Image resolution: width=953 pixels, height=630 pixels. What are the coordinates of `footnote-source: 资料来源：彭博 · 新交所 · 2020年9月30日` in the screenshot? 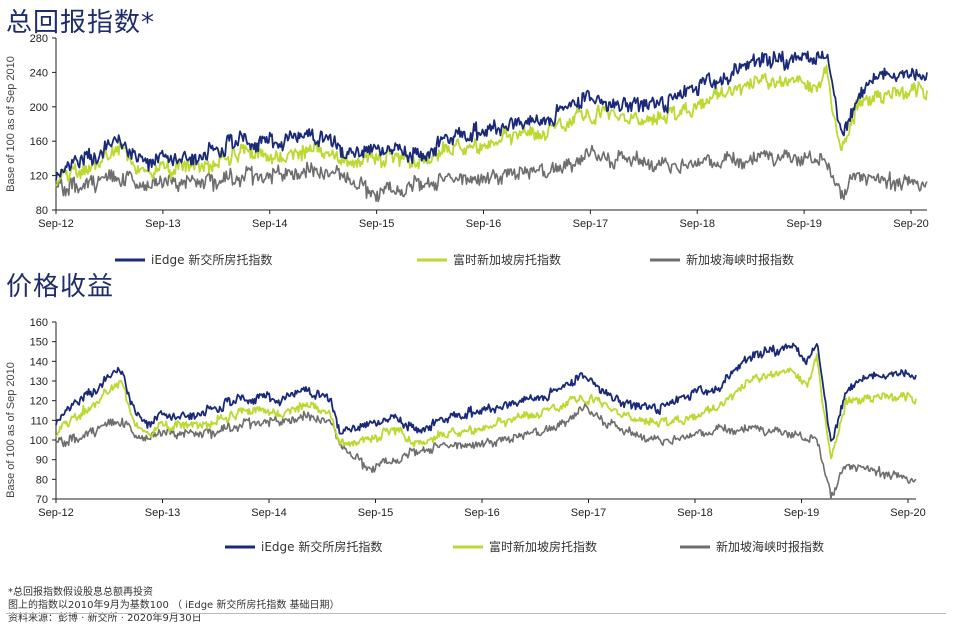 It's located at (105, 618).